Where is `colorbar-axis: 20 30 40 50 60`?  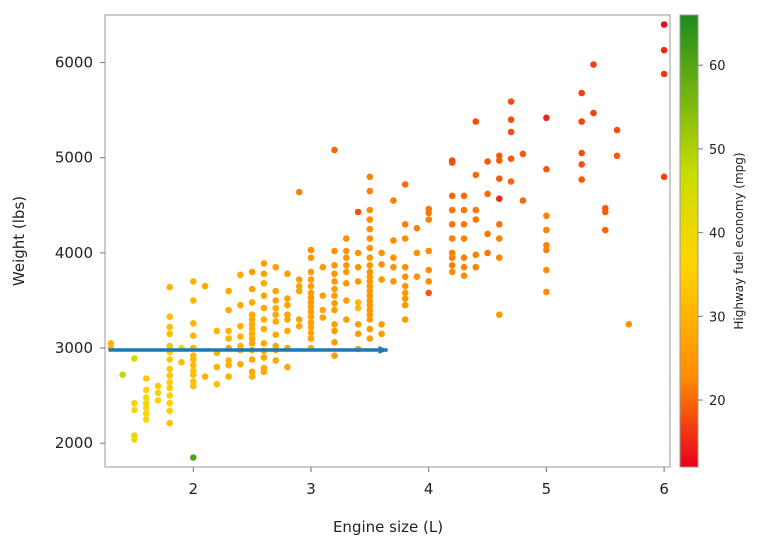
colorbar-axis: 20 30 40 50 60 is located at coordinates (712, 234).